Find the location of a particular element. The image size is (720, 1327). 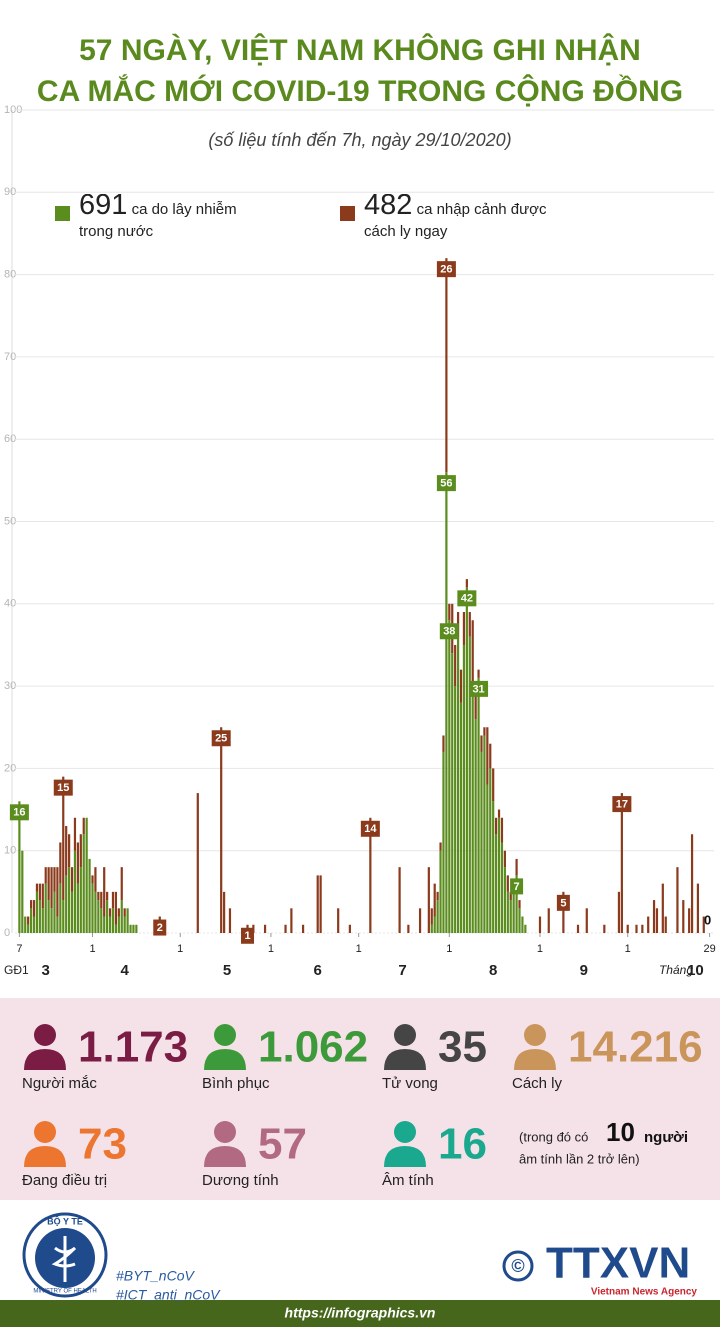

stat-label: Bình phục is located at coordinates (236, 1083).